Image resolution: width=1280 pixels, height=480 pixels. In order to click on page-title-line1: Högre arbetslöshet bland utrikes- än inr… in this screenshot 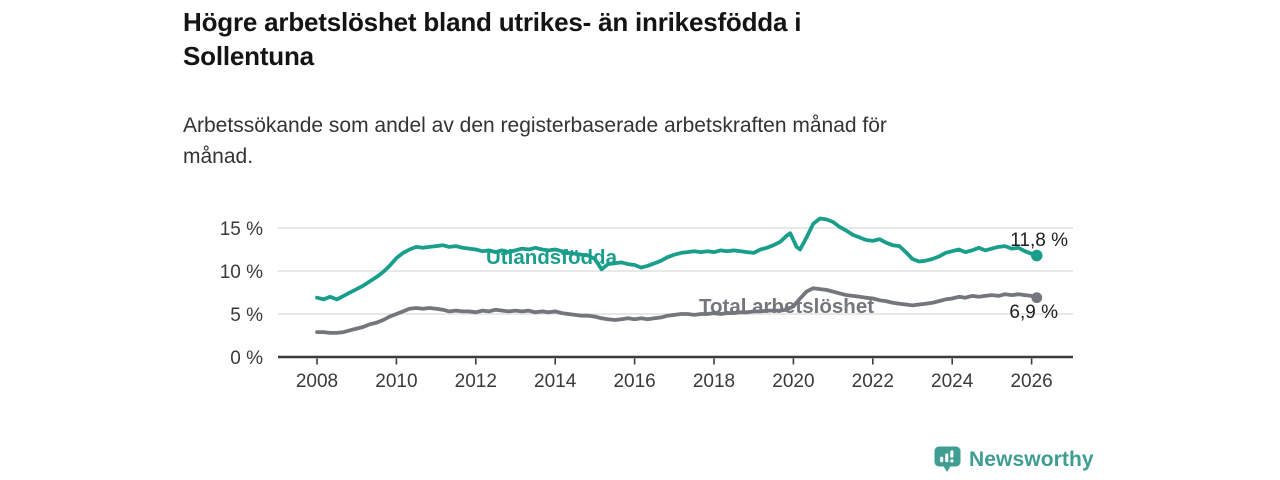, I will do `click(492, 22)`.